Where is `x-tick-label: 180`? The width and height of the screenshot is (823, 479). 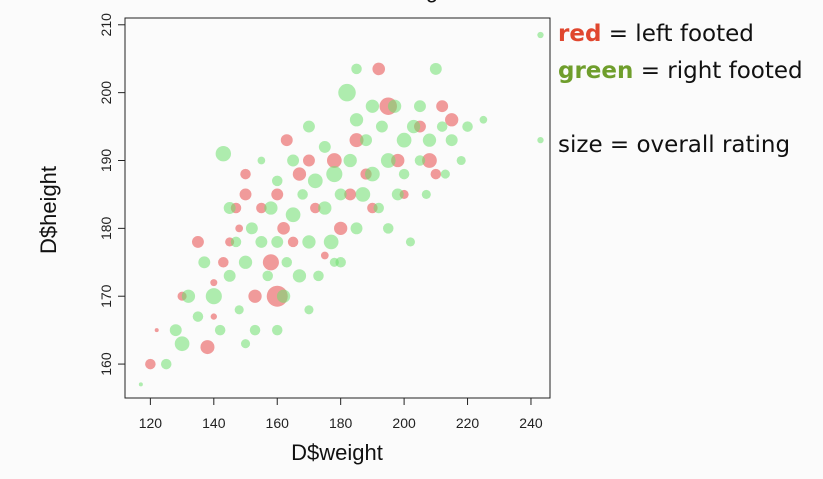
x-tick-label: 180 is located at coordinates (341, 423).